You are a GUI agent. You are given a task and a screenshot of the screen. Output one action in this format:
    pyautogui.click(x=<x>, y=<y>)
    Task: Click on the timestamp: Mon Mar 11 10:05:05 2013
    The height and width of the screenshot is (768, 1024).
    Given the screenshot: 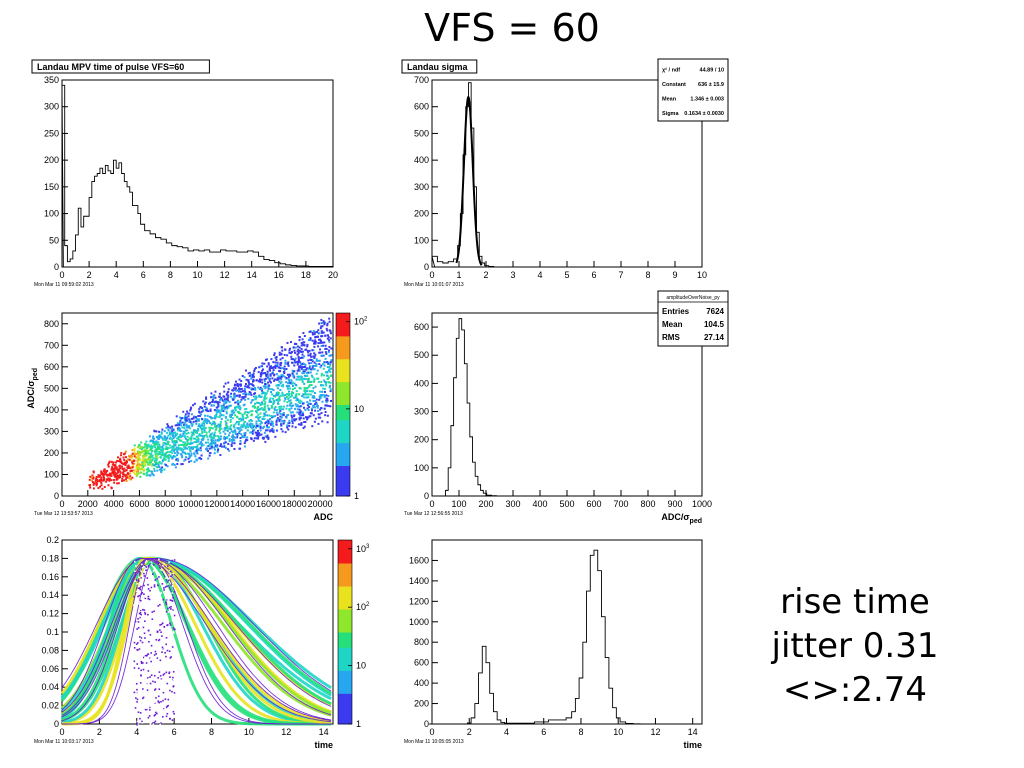 What is the action you would take?
    pyautogui.click(x=434, y=742)
    